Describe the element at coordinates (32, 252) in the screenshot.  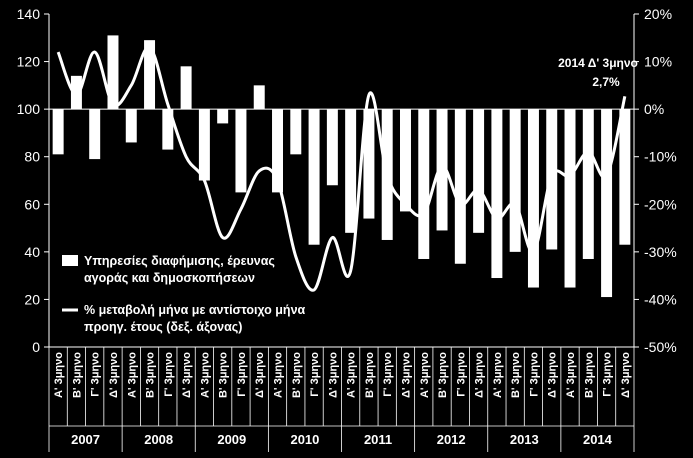
I see `left-tick-label: 40` at that location.